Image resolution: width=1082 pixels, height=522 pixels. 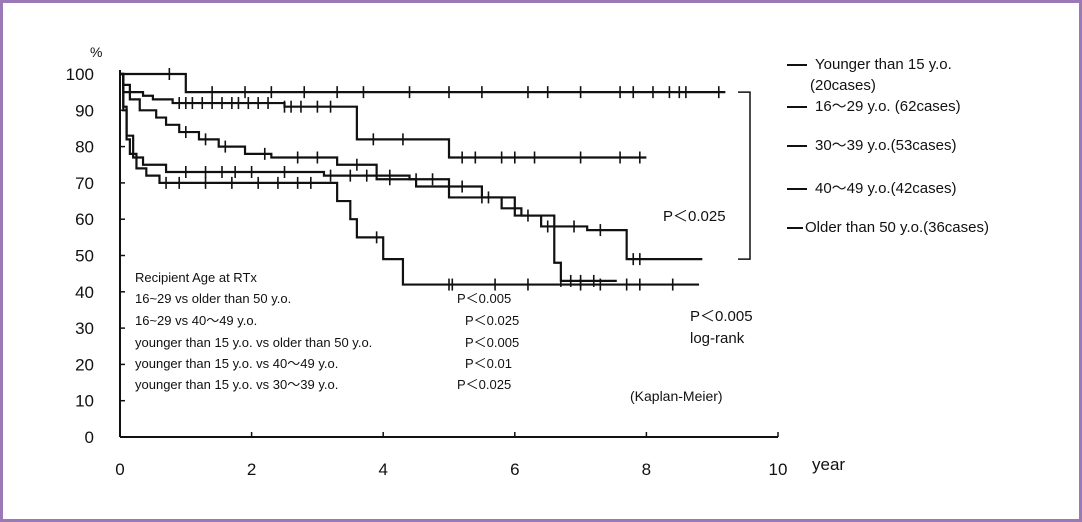 I want to click on y-tick-label: 100, so click(x=80, y=74).